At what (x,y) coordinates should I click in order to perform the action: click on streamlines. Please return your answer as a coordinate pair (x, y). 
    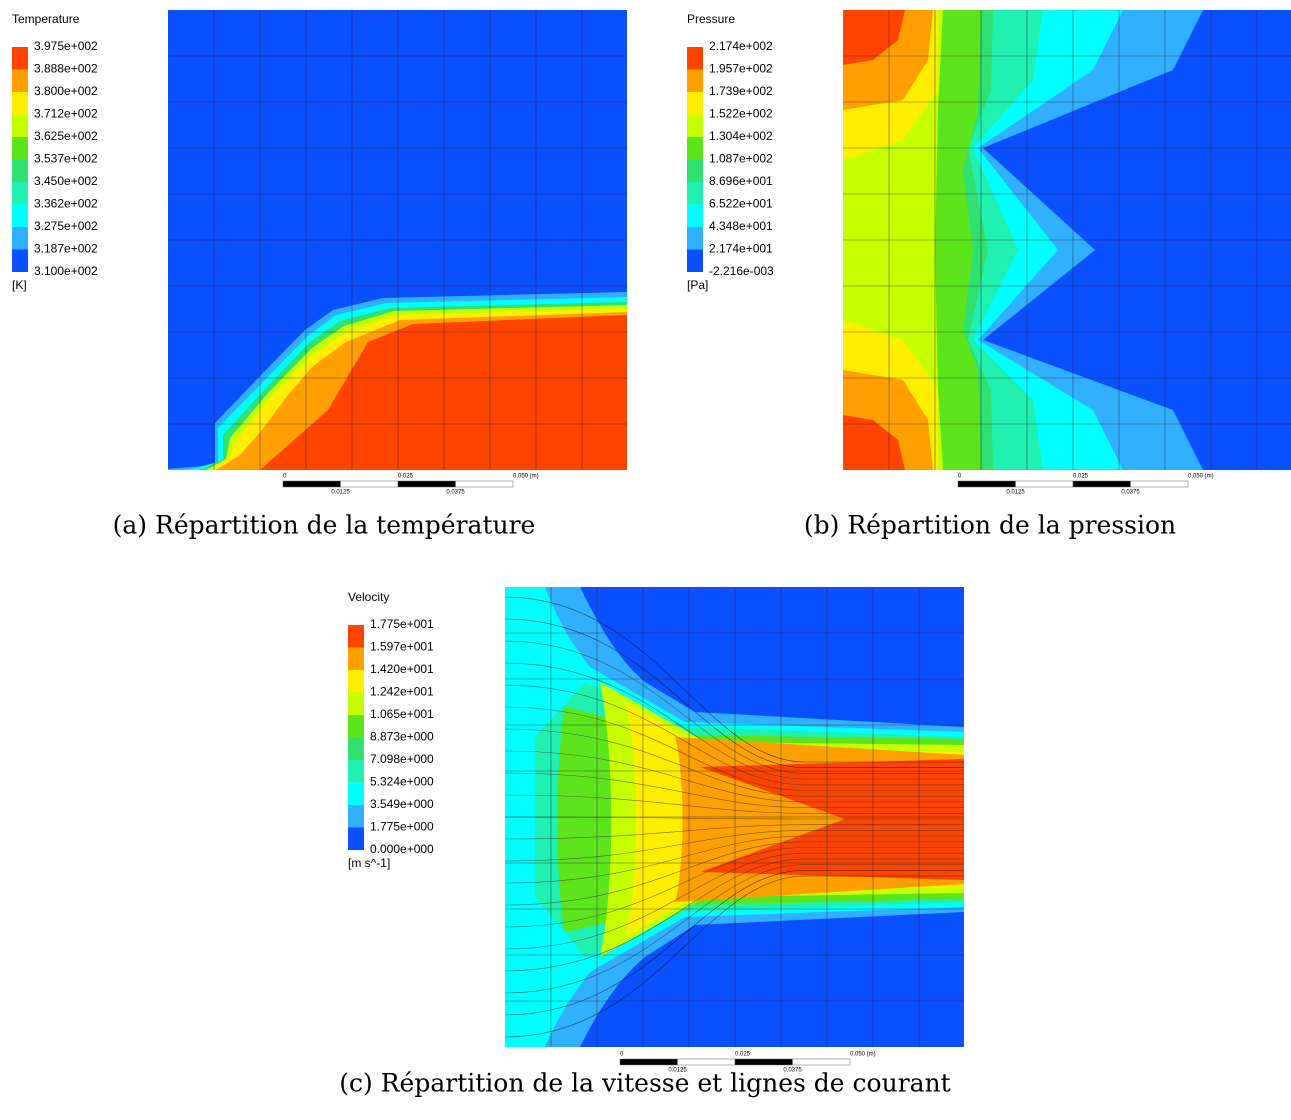
    Looking at the image, I should click on (734, 817).